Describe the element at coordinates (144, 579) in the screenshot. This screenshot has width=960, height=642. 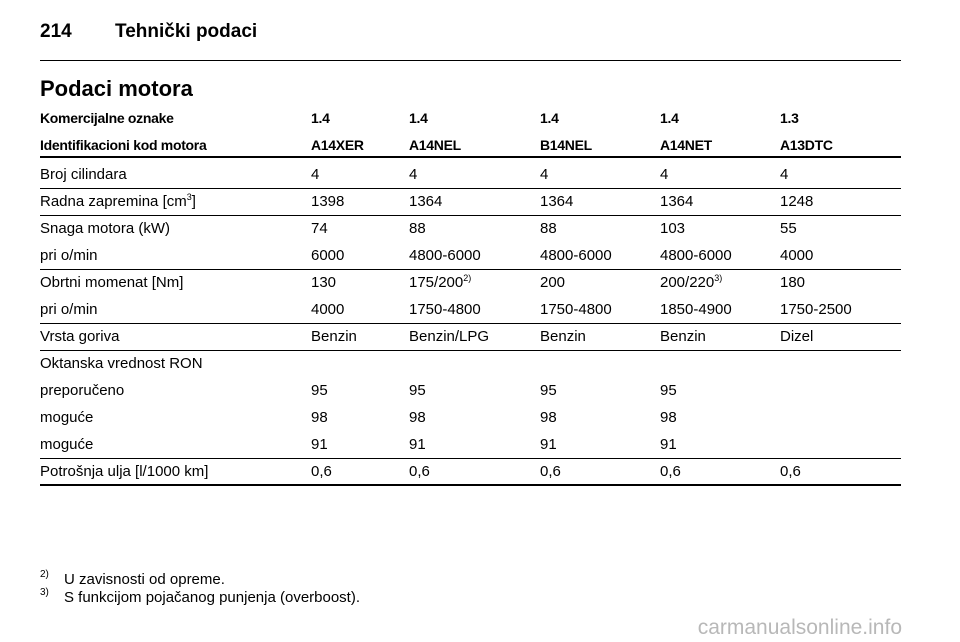
I see `footnote-text: U zavisnosti od opreme.` at that location.